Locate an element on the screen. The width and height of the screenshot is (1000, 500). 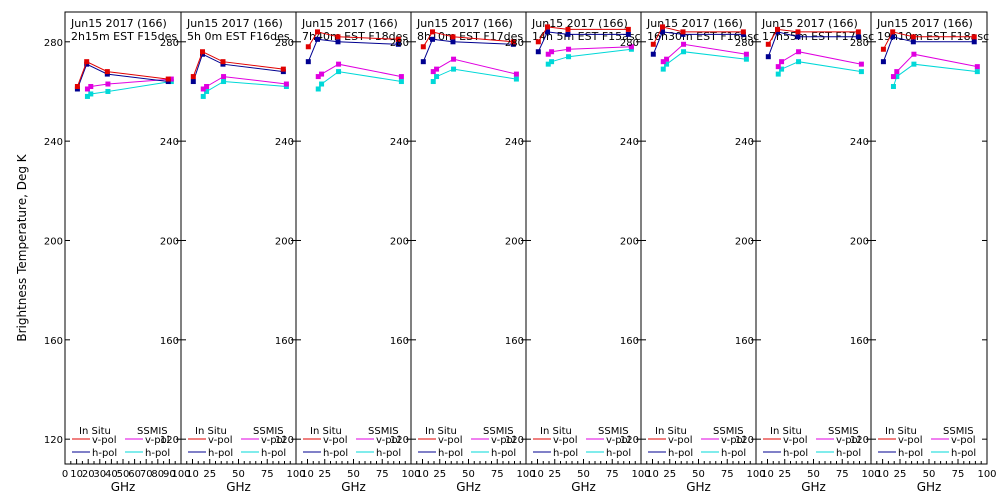
panel-title-time: 7h40m EST F18des is located at coordinates (355, 36).